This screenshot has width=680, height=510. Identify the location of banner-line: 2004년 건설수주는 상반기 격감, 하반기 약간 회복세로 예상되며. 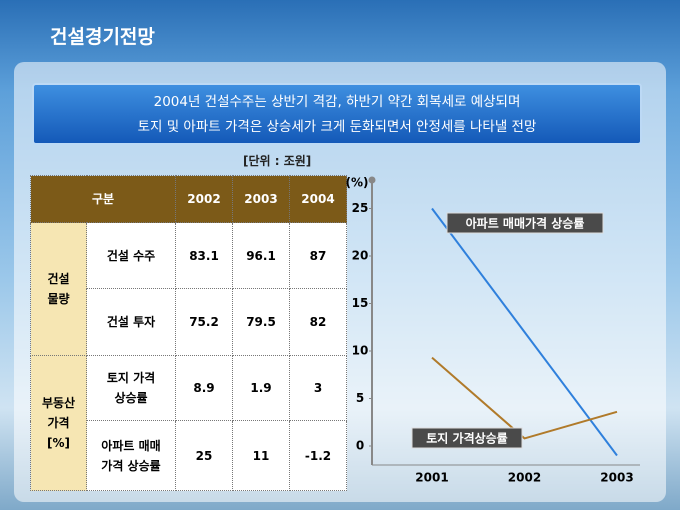
(337, 102).